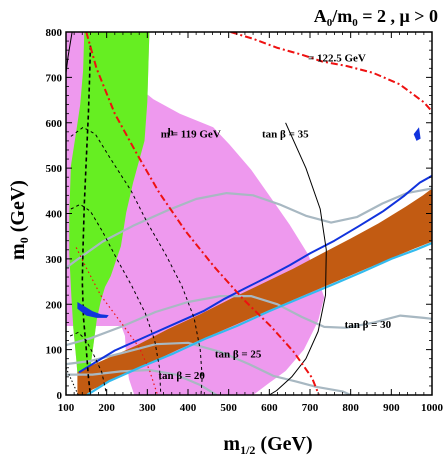 The height and width of the screenshot is (463, 447). Describe the element at coordinates (93, 310) in the screenshot. I see `region-blue-blob` at that location.